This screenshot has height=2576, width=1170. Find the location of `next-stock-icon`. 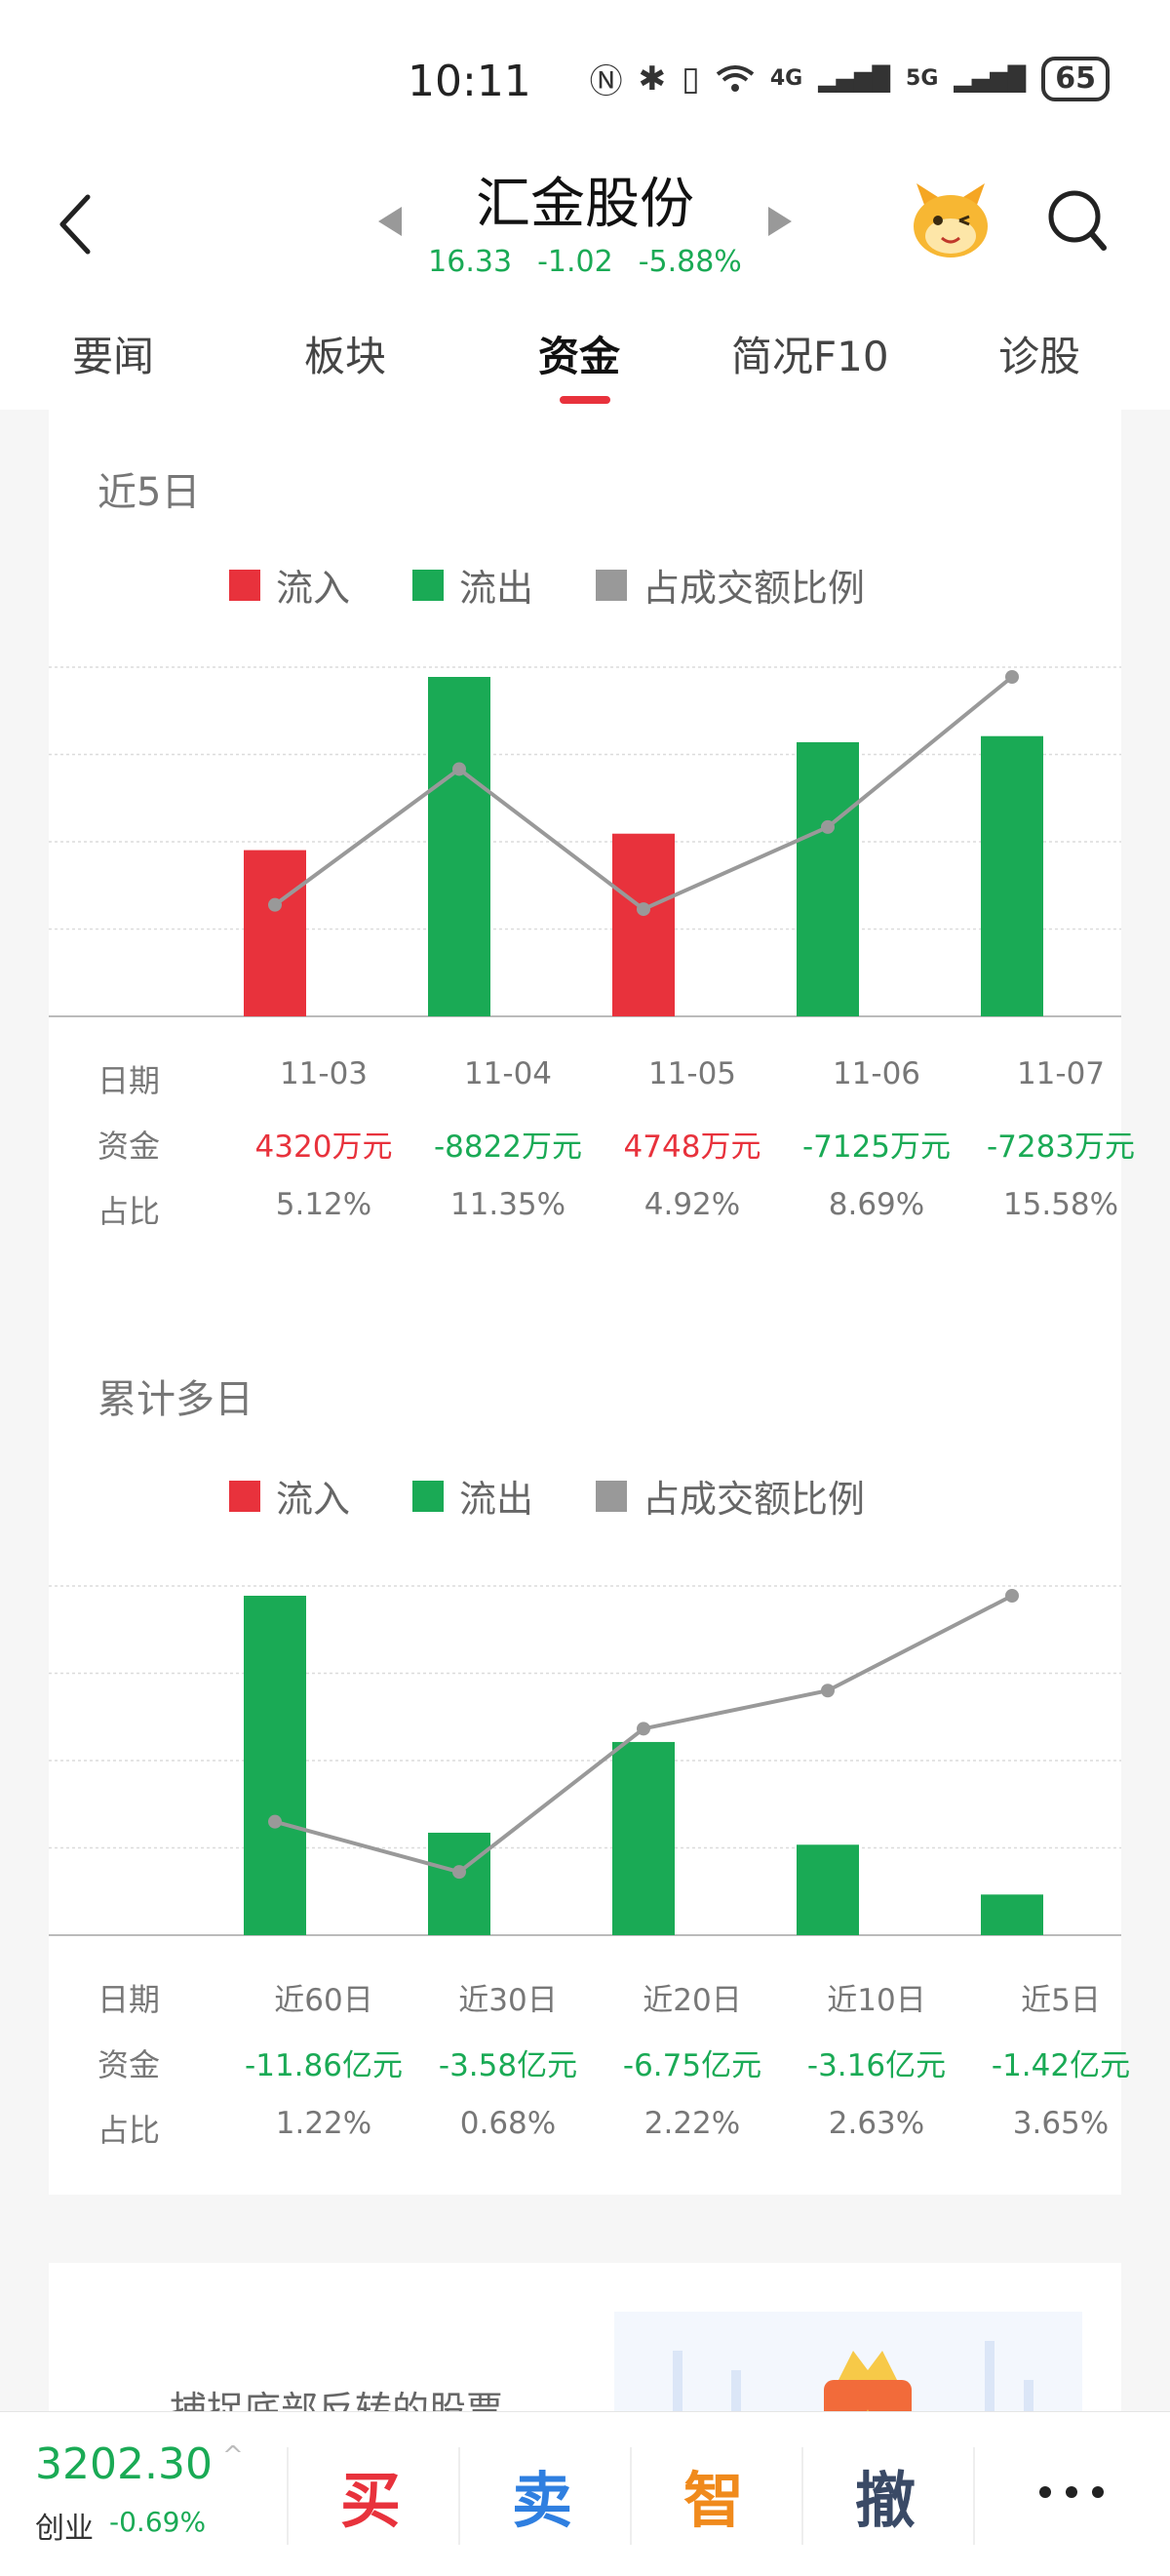

next-stock-icon is located at coordinates (780, 221).